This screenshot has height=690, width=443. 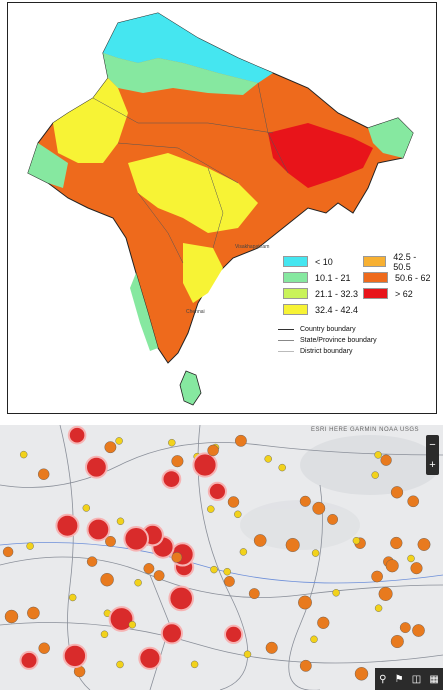 What do you see at coordinates (320, 309) in the screenshot?
I see `legend-item: 32.4 - 42.4` at bounding box center [320, 309].